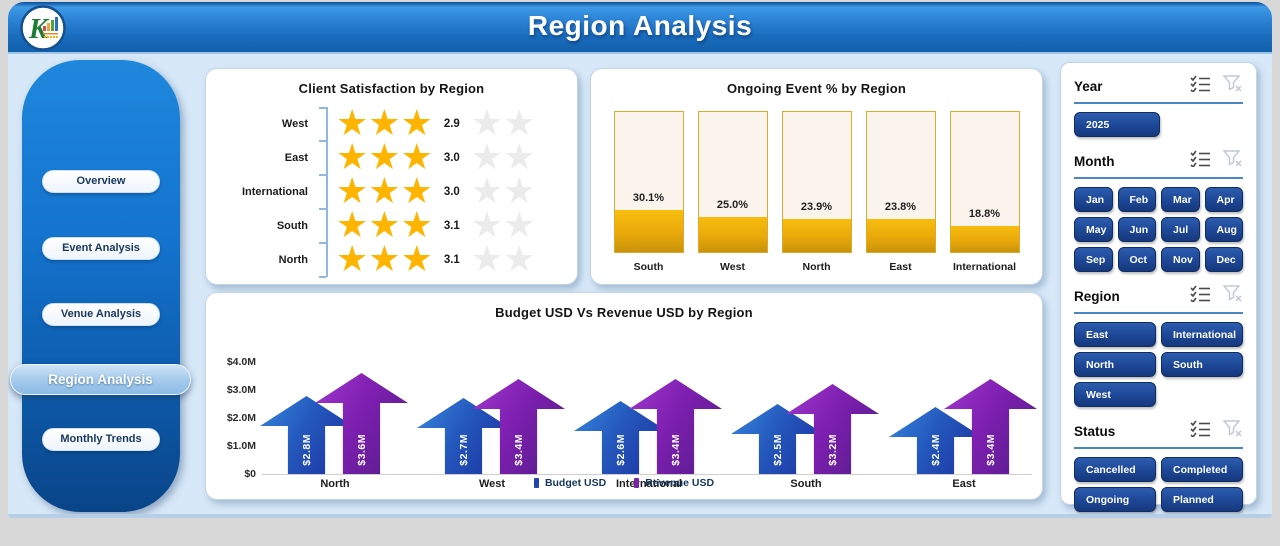 The height and width of the screenshot is (546, 1280). What do you see at coordinates (1180, 229) in the screenshot?
I see `filter-button-jul: Jul` at bounding box center [1180, 229].